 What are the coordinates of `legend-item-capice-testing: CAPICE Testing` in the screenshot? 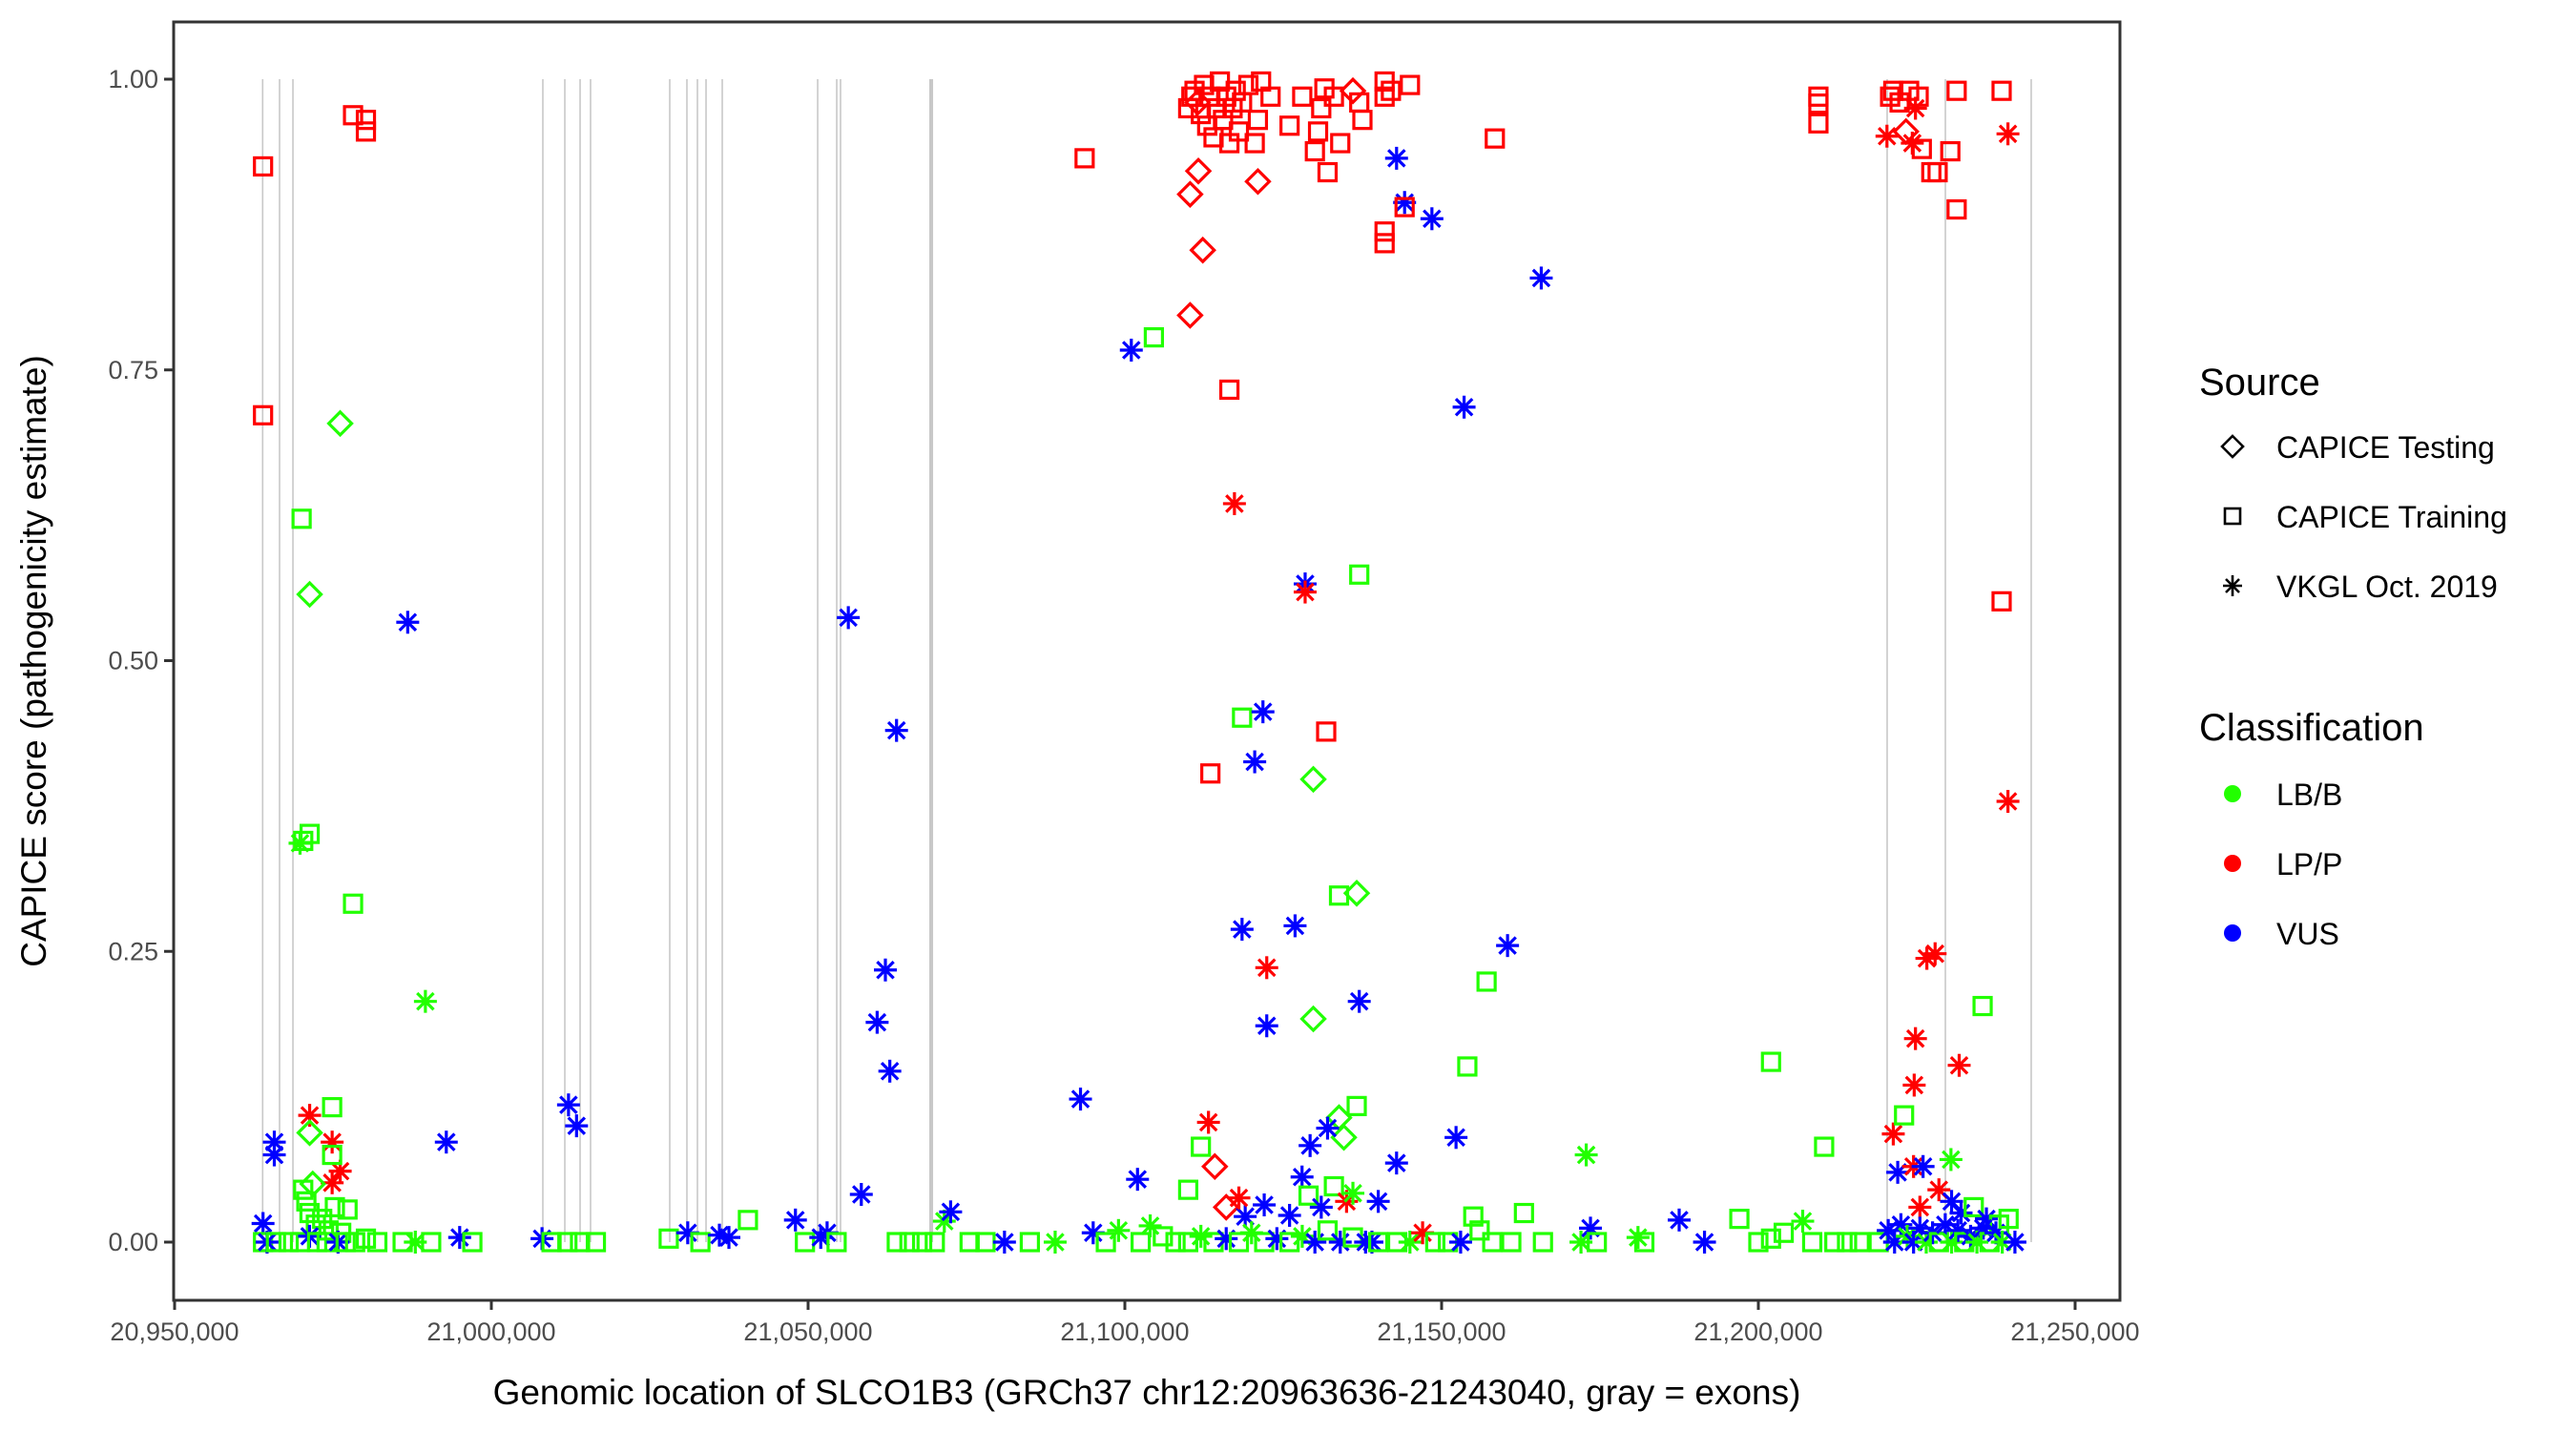 It's located at (2357, 447).